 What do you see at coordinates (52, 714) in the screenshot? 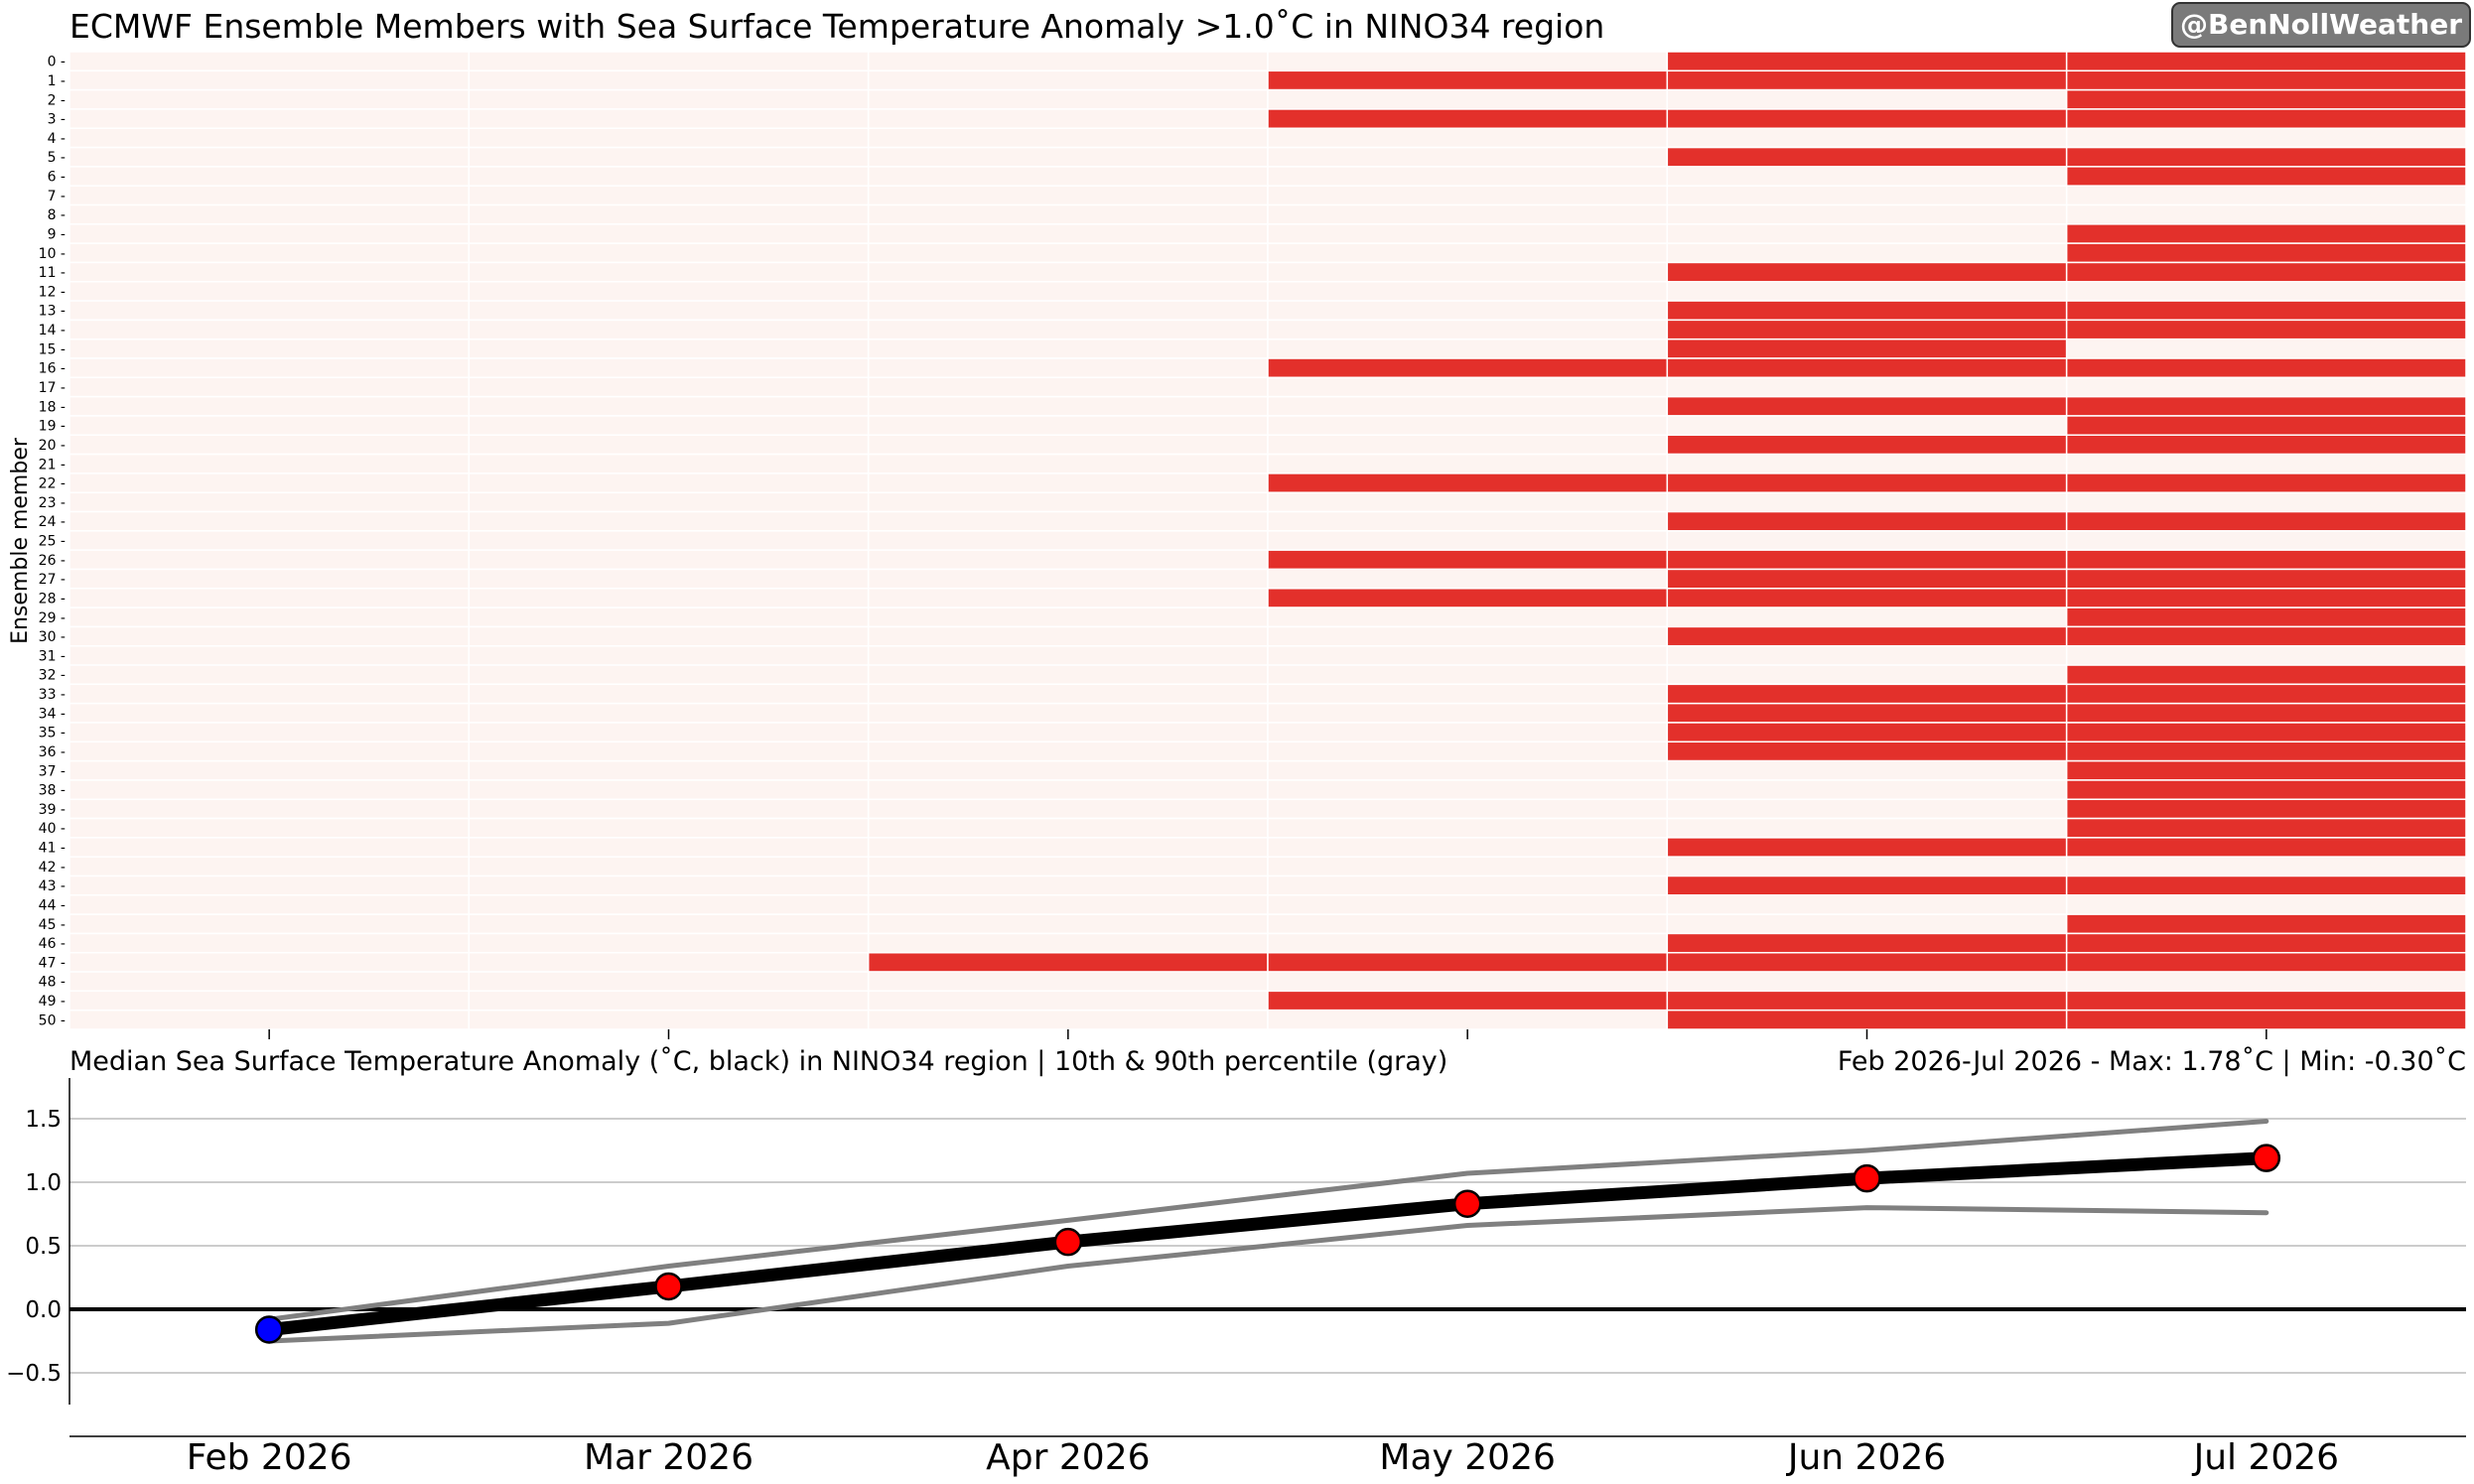
I see `member-tick-label: 34 -` at bounding box center [52, 714].